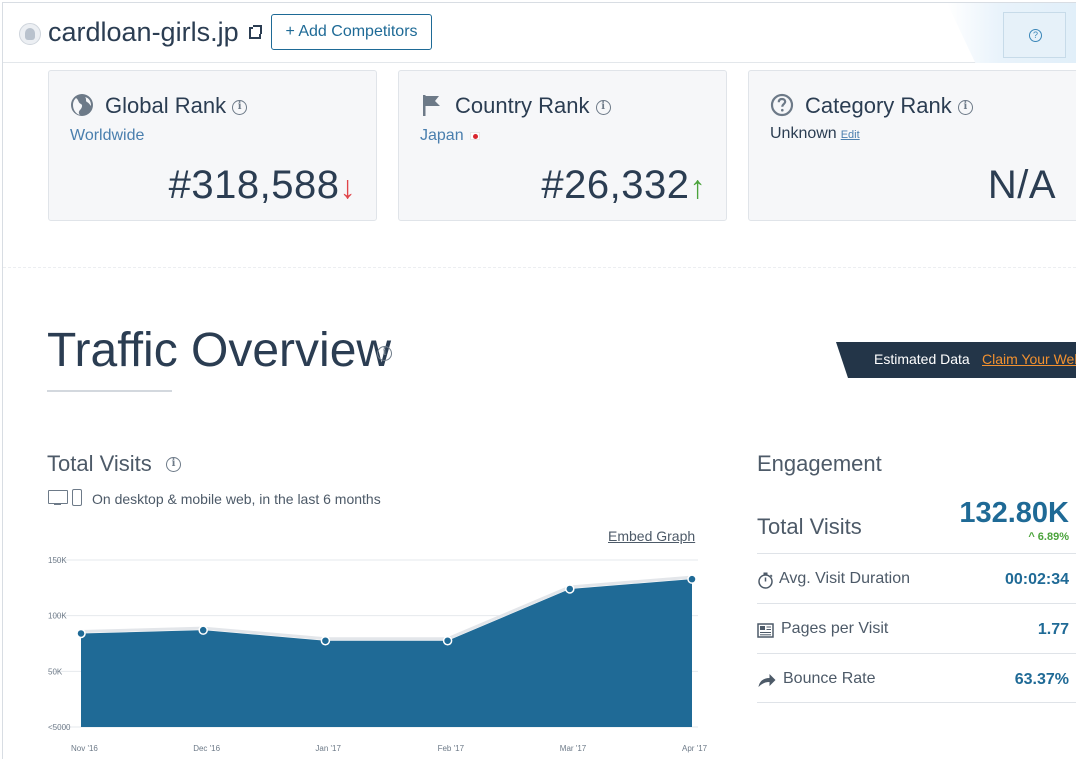 The image size is (1076, 759). I want to click on external-link-icon, so click(255, 32).